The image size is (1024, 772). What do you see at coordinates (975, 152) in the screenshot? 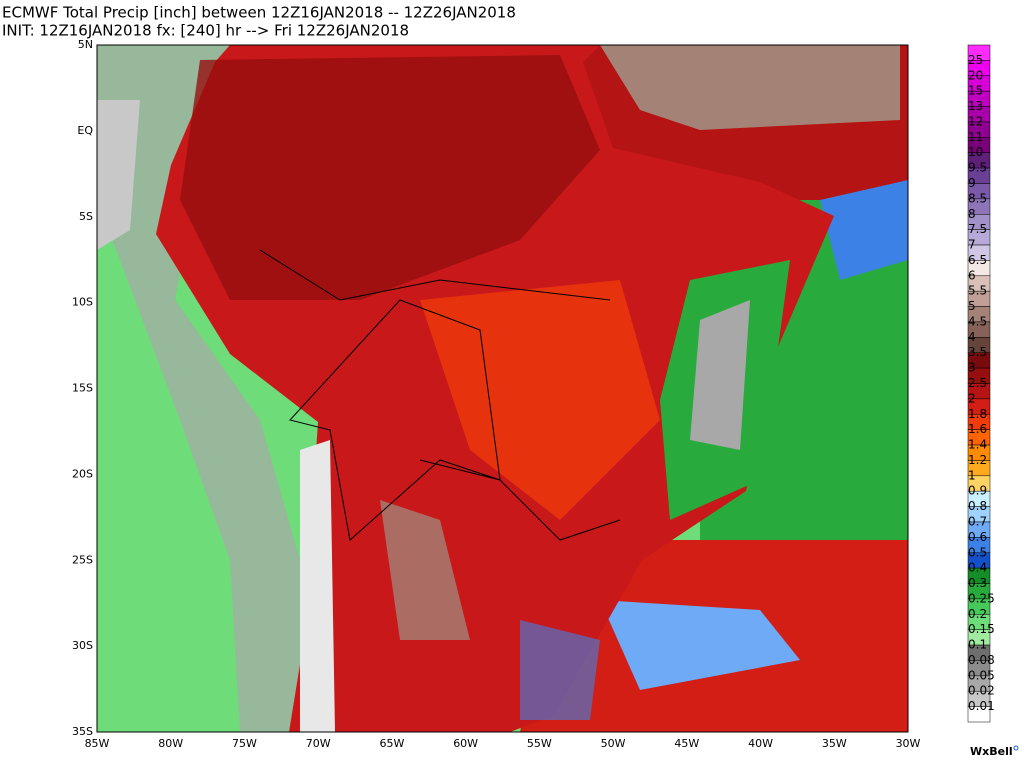
I see `colorbar-label: 10` at bounding box center [975, 152].